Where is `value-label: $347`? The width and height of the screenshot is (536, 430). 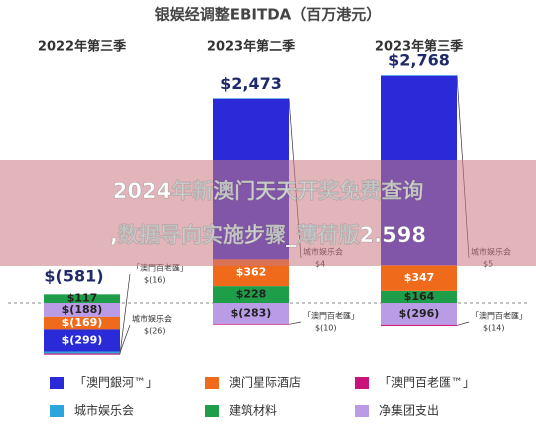
value-label: $347 is located at coordinates (419, 277).